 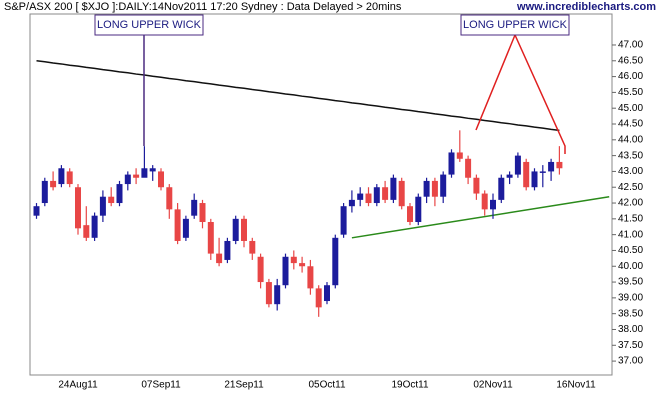 I want to click on y-tick-label: 45.50, so click(x=630, y=92).